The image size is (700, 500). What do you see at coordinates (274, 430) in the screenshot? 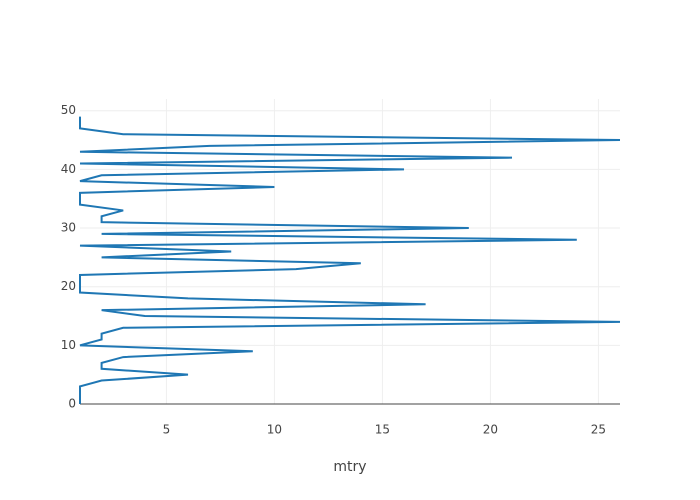
I see `x-tick-label: 10` at bounding box center [274, 430].